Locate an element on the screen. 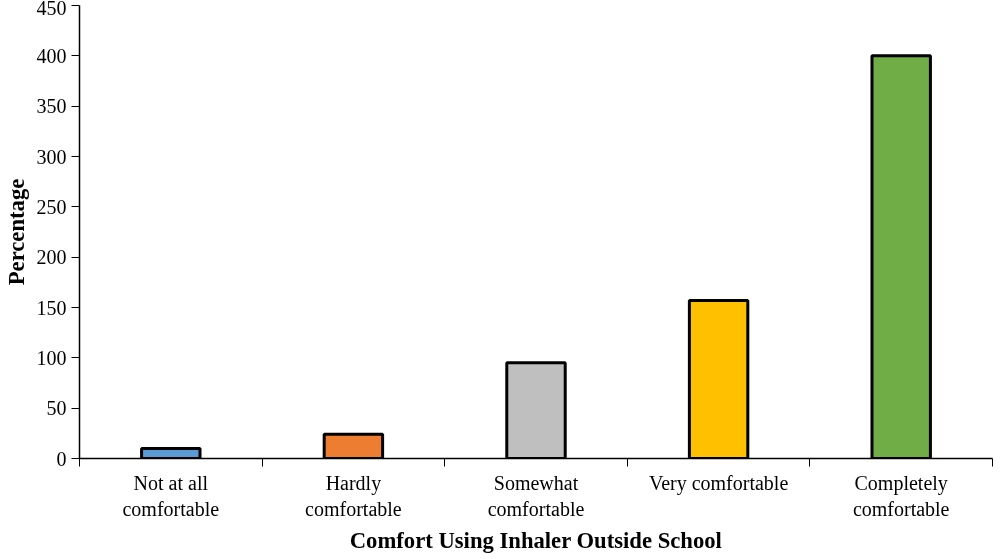  x-tick-label: Very comfortable is located at coordinates (718, 483).